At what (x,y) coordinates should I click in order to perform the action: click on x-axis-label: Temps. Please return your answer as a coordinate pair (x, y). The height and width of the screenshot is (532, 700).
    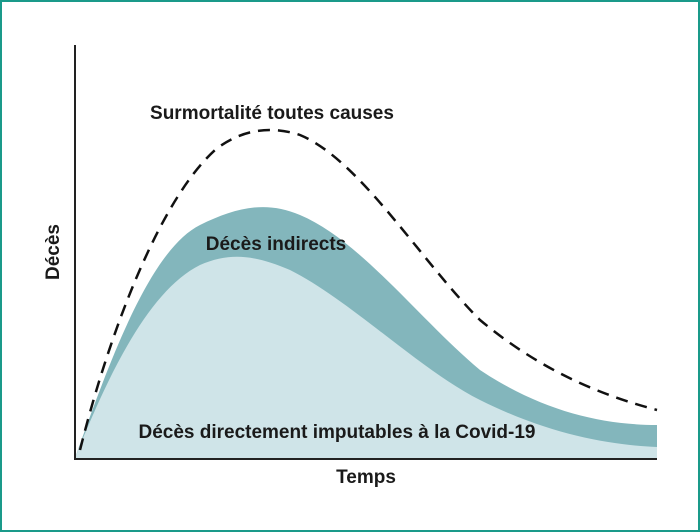
    Looking at the image, I should click on (366, 477).